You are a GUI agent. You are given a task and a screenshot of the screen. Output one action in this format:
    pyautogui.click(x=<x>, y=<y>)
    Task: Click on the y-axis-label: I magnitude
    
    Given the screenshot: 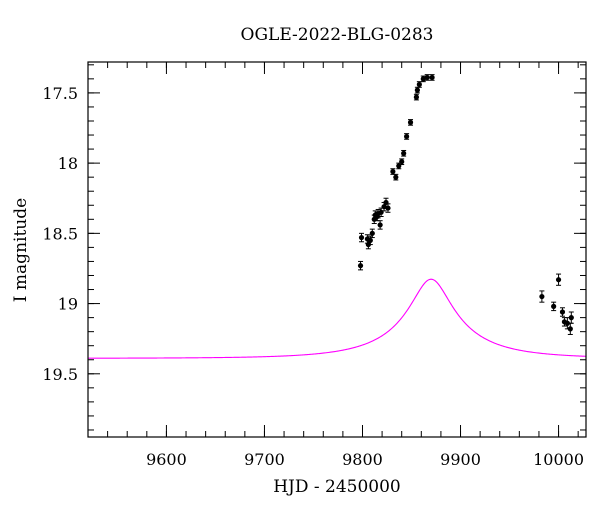 What is the action you would take?
    pyautogui.click(x=21, y=250)
    